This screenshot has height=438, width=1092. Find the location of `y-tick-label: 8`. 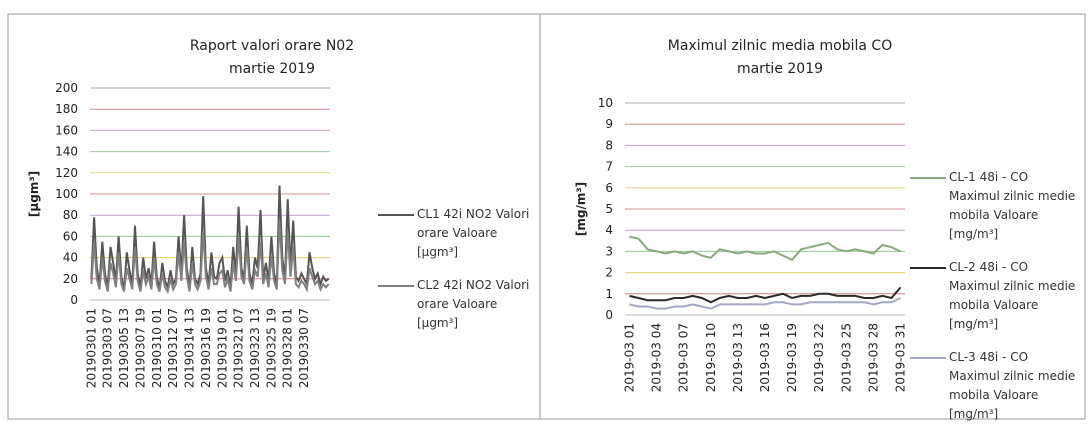

y-tick-label: 8 is located at coordinates (609, 145).